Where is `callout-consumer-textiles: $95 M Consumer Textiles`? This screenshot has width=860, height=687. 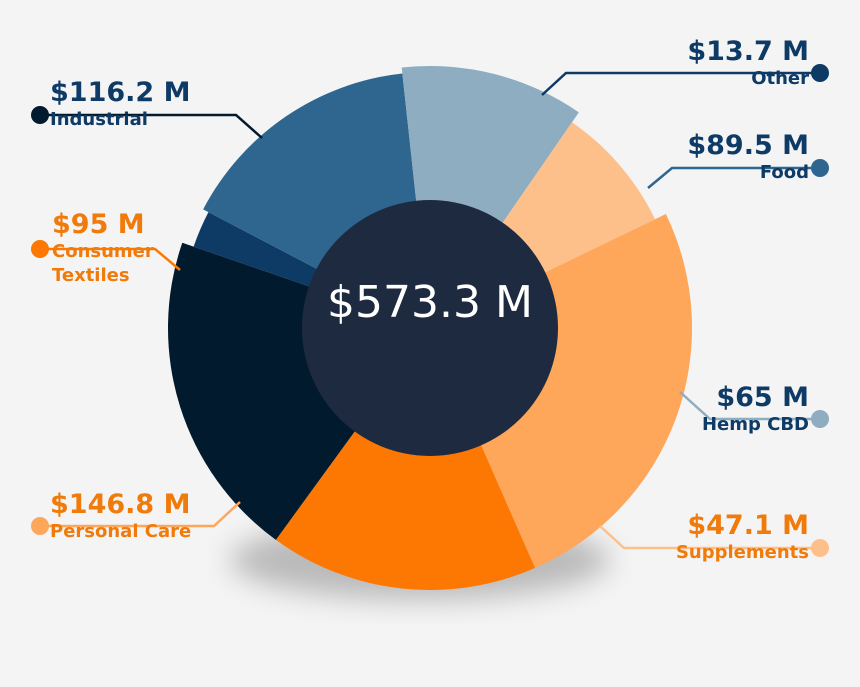 callout-consumer-textiles: $95 M Consumer Textiles is located at coordinates (103, 249).